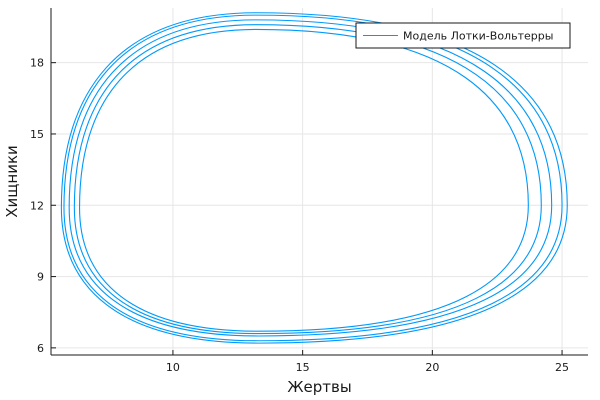 Image resolution: width=600 pixels, height=400 pixels. I want to click on legend-label: Модель Лотки-Вольтерры, so click(478, 36).